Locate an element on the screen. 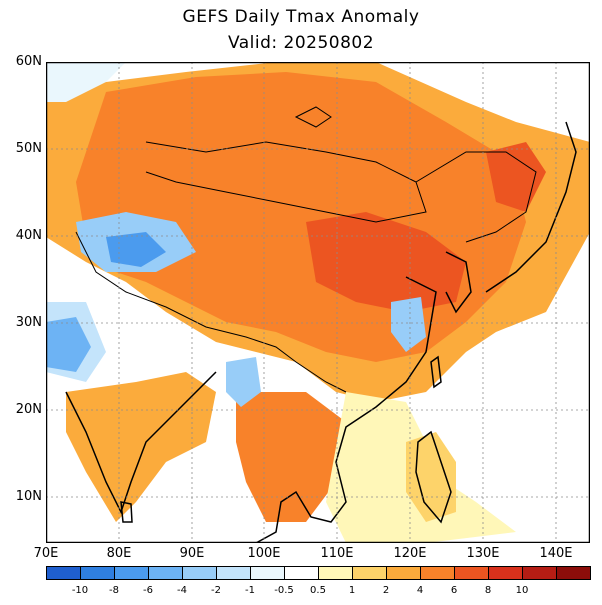 The image size is (602, 605). lat-label-50n: 50N is located at coordinates (28, 148).